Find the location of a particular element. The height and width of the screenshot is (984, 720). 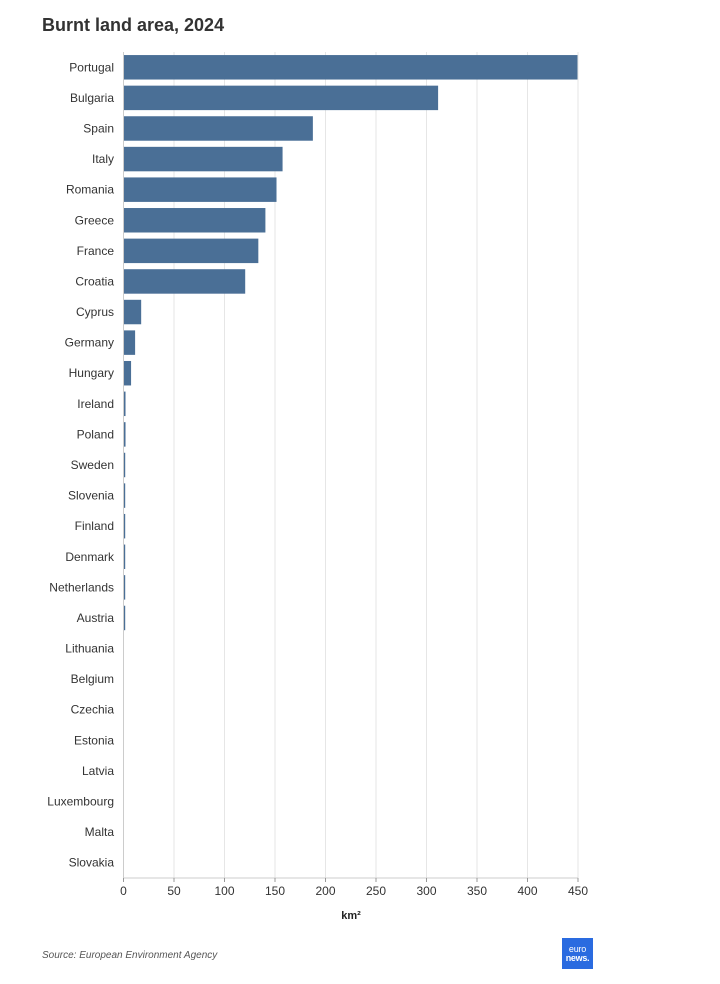

x-tick-label: 200 is located at coordinates (325, 891).